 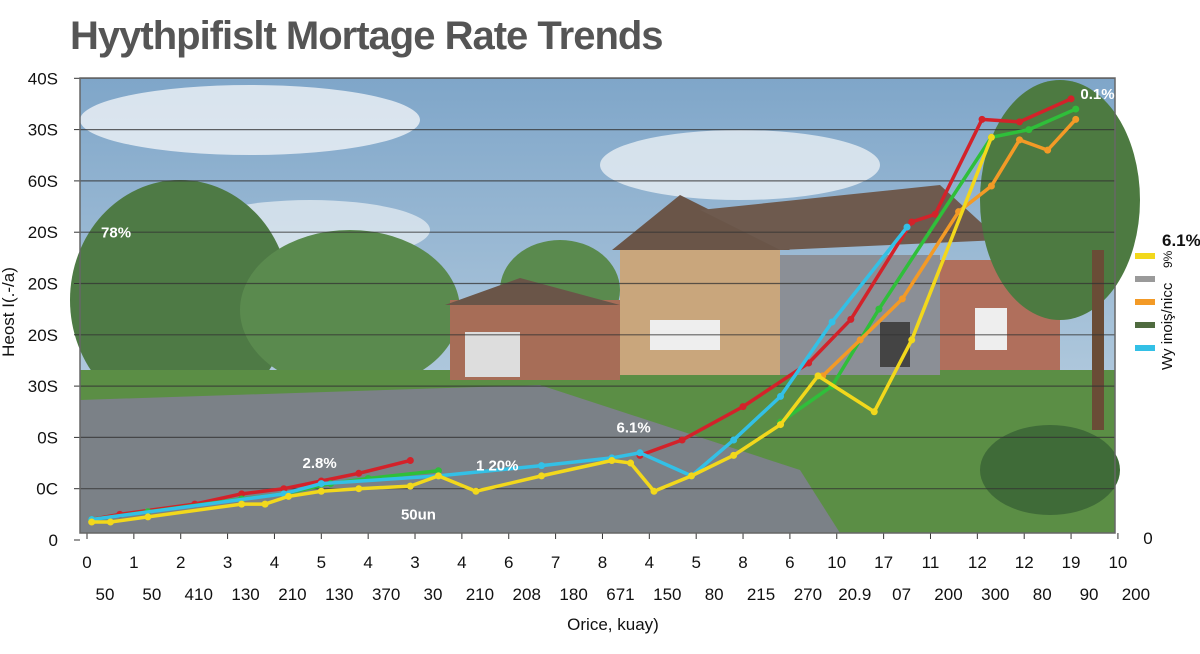 I want to click on annotation-label: 0.1%, so click(x=1097, y=94).